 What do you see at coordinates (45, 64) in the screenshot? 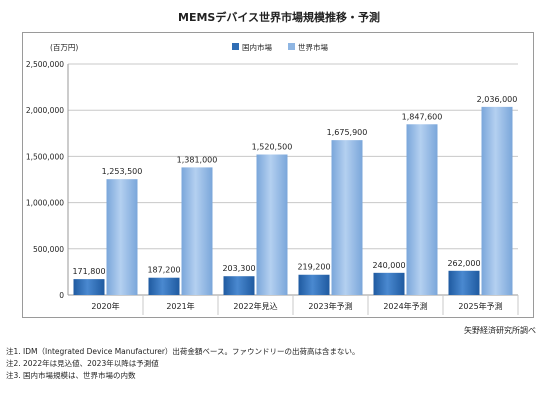
I see `y-tick-label: 2,500,000` at bounding box center [45, 64].